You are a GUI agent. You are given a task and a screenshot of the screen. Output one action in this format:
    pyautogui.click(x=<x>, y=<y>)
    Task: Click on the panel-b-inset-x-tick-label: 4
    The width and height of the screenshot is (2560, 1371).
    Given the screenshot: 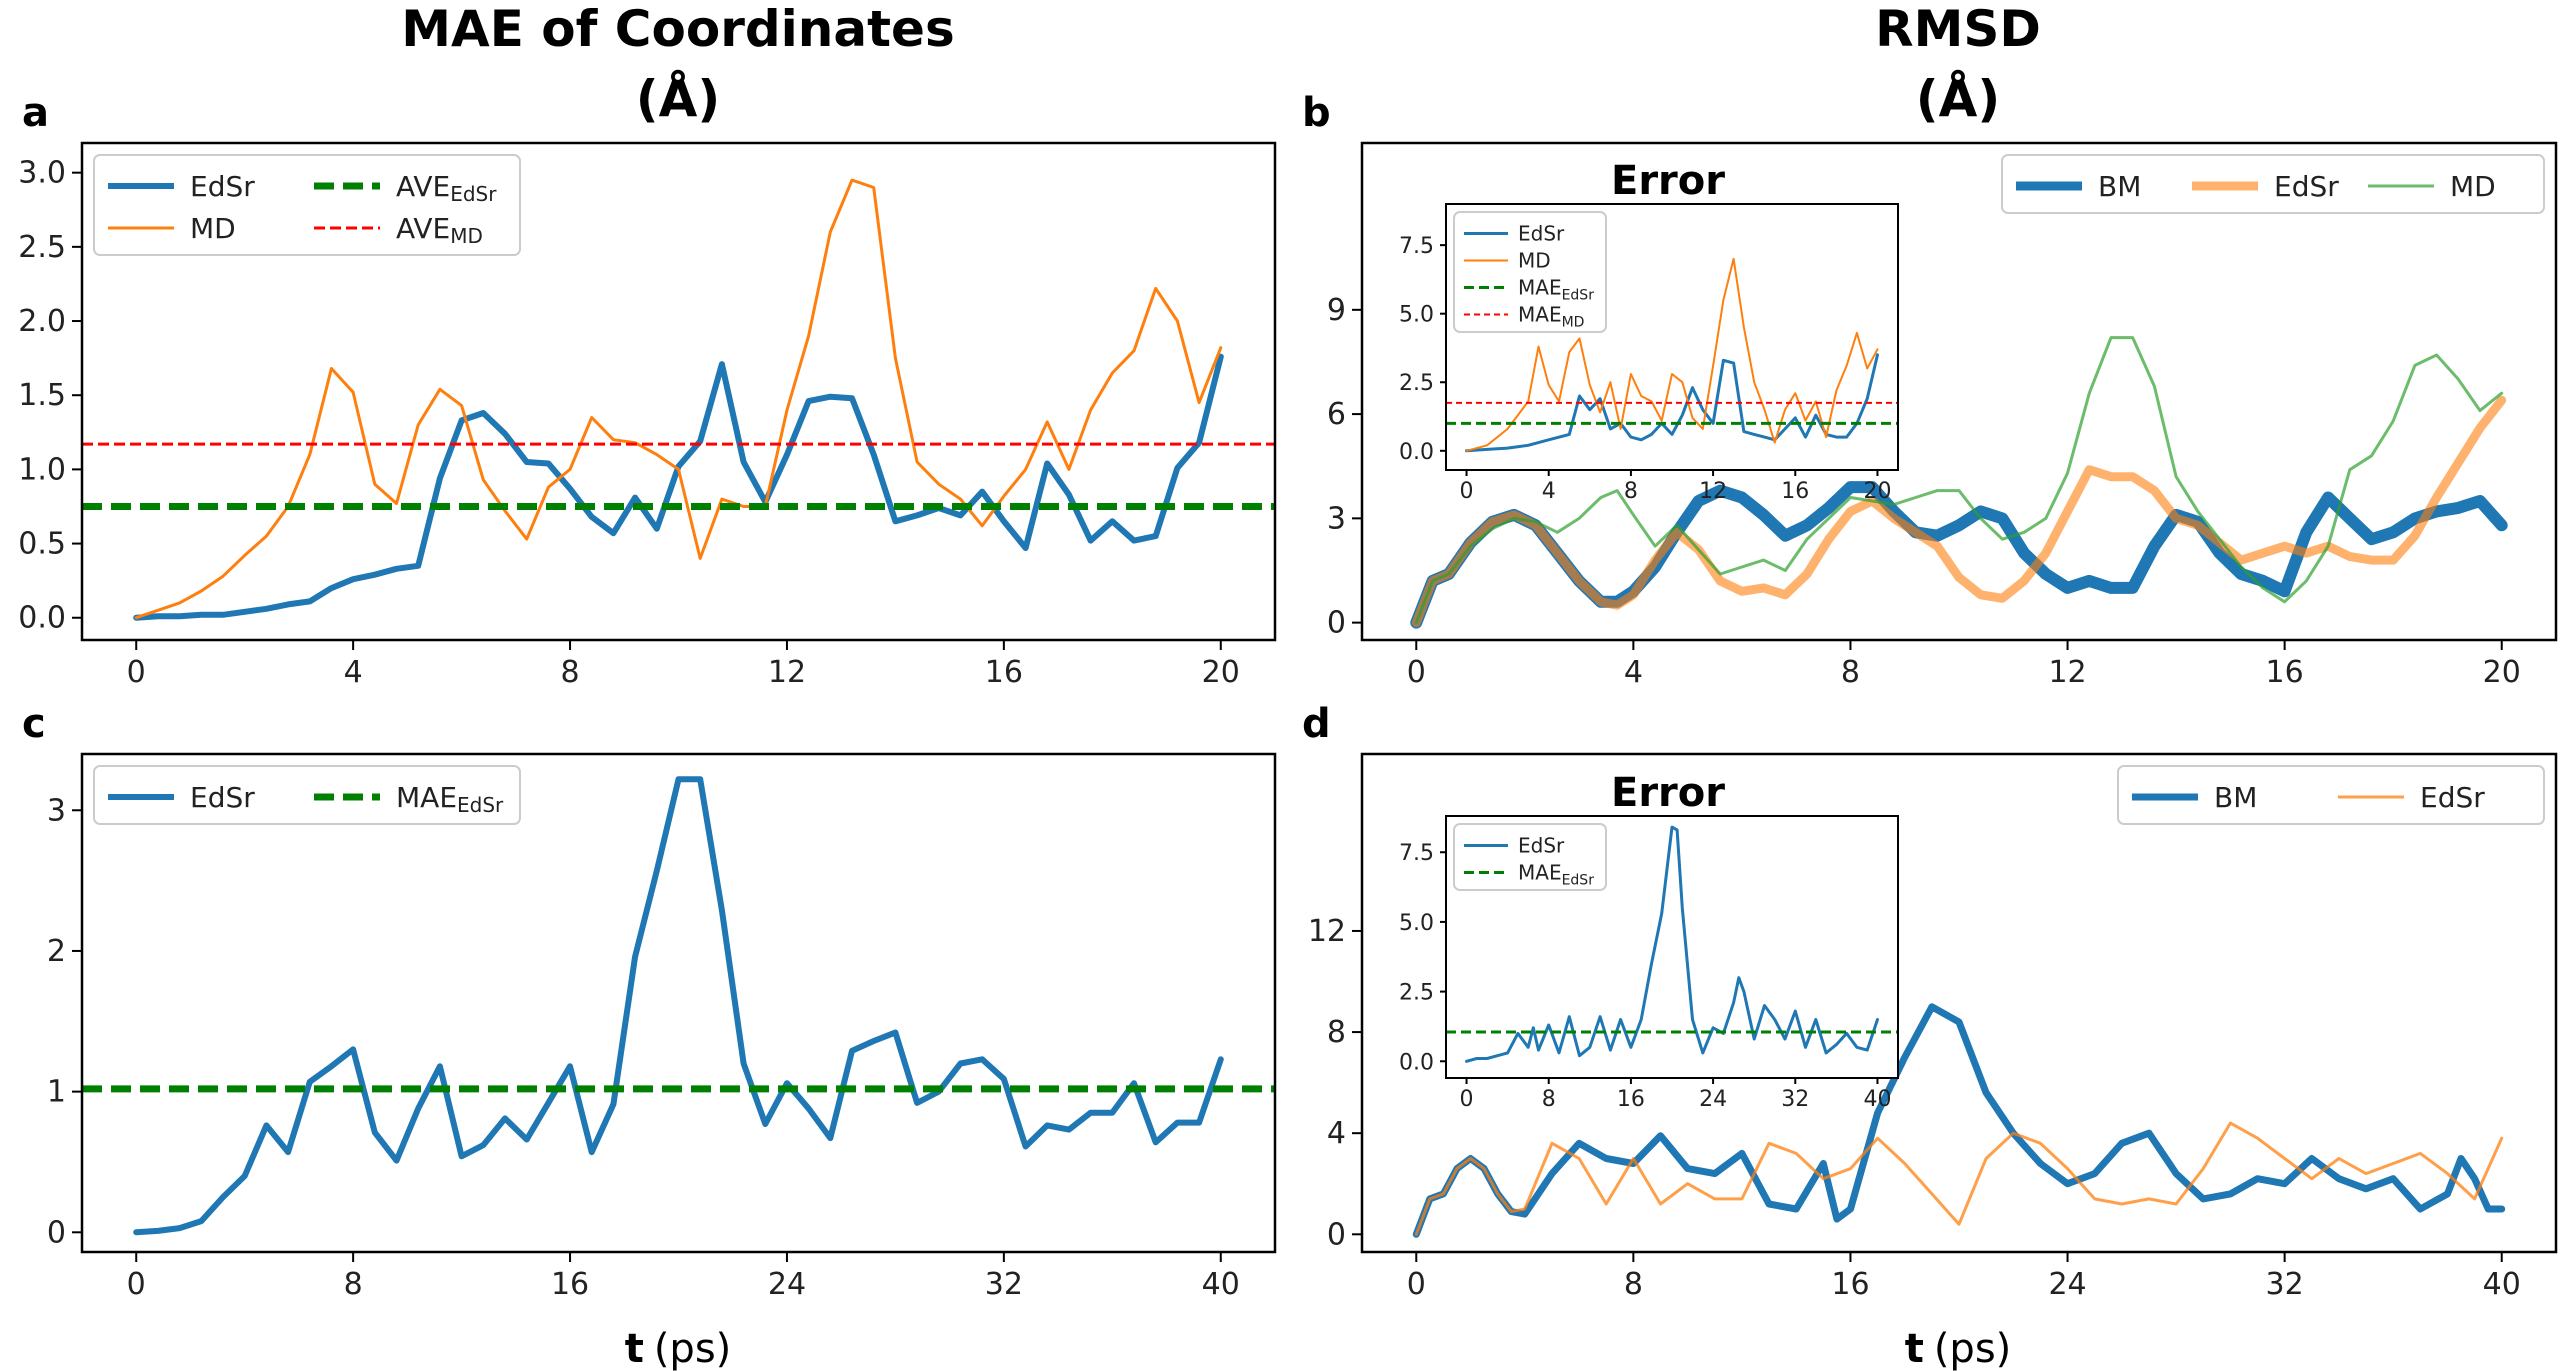 What is the action you would take?
    pyautogui.click(x=1549, y=491)
    